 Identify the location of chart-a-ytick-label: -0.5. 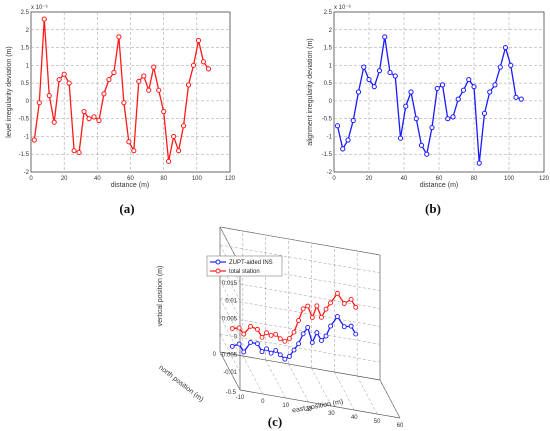
(24, 120).